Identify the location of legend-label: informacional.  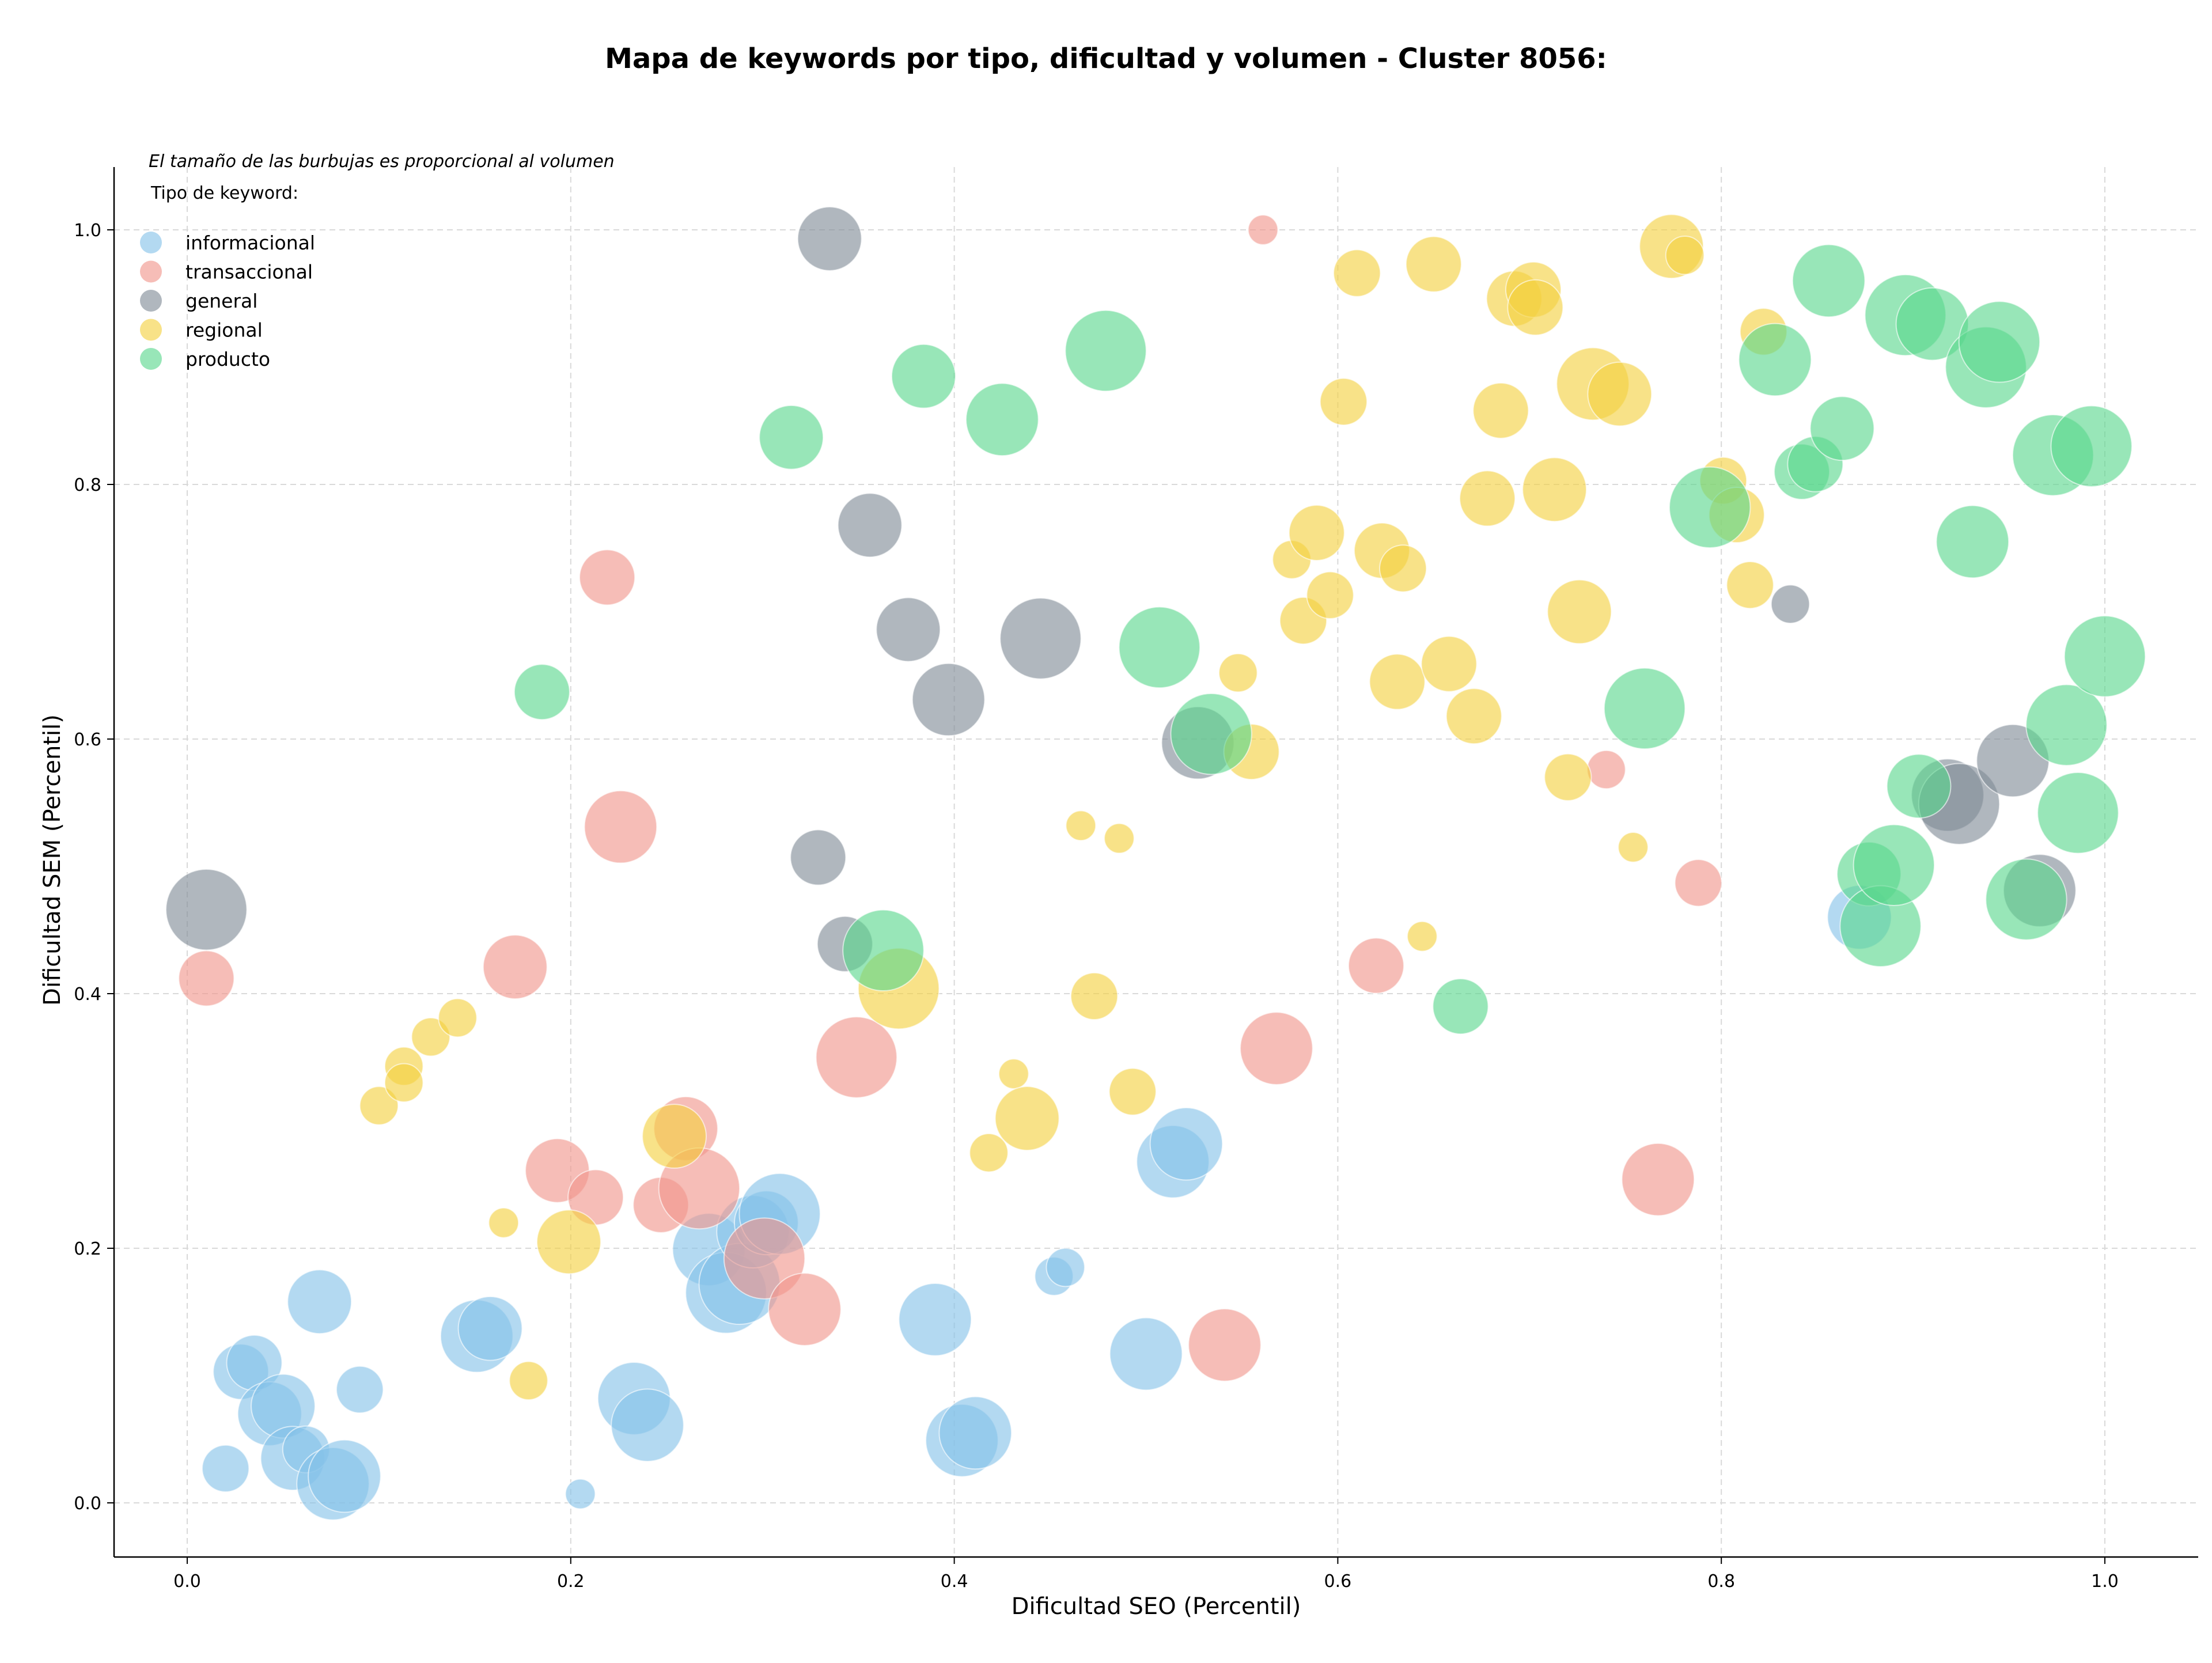
(250, 243).